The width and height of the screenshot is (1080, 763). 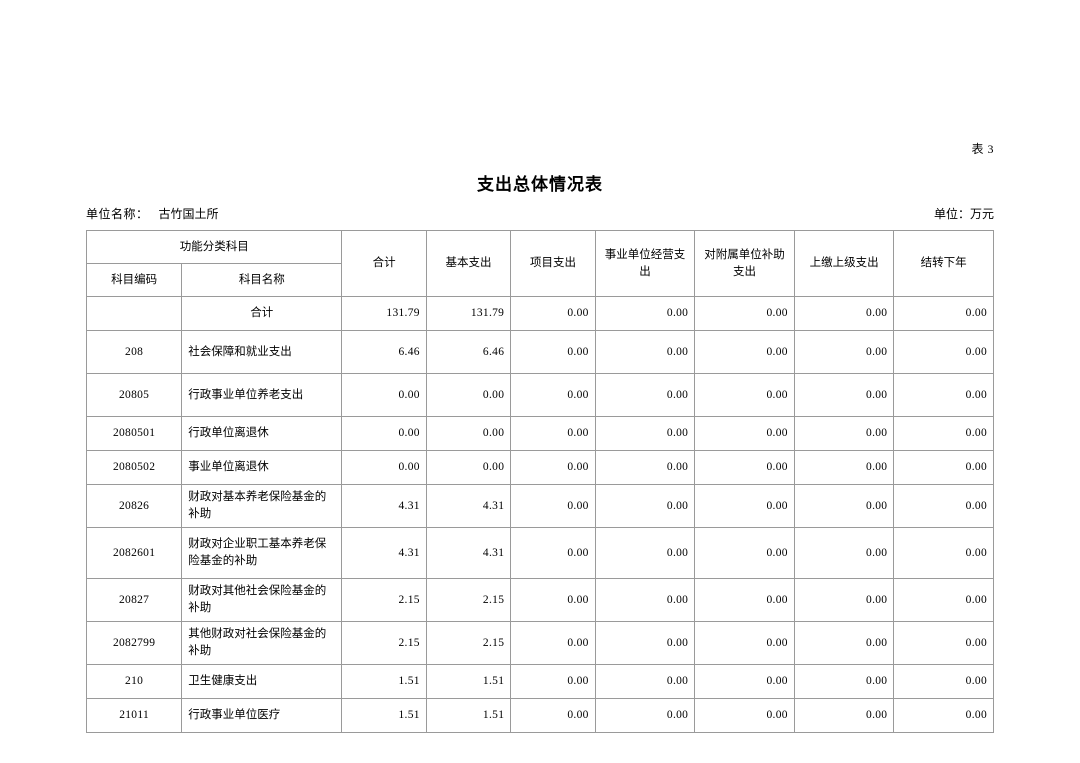 I want to click on page-title: 支出总体情况表, so click(x=540, y=184).